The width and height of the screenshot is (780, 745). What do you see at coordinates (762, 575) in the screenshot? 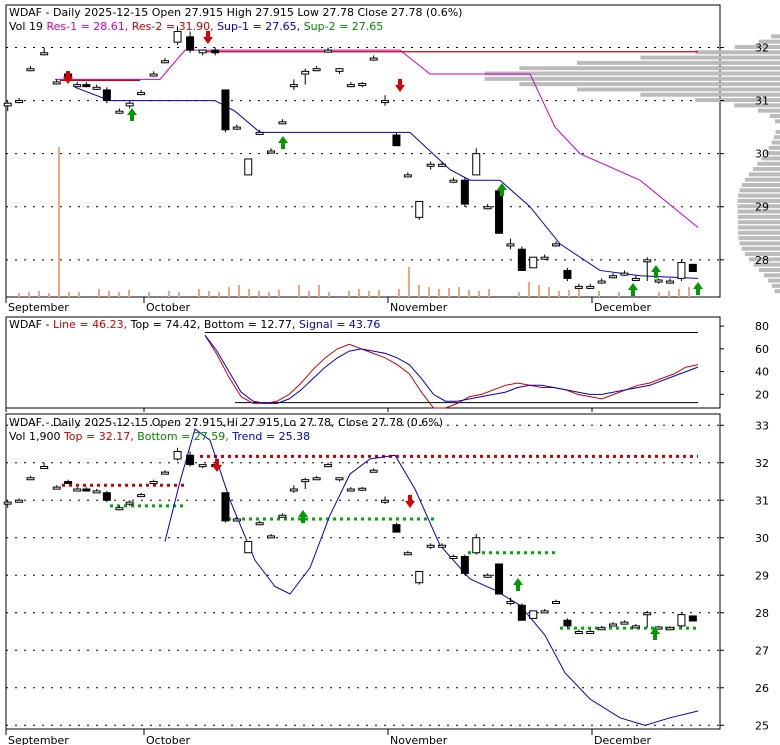
I see `trend-tick-label: 29` at bounding box center [762, 575].